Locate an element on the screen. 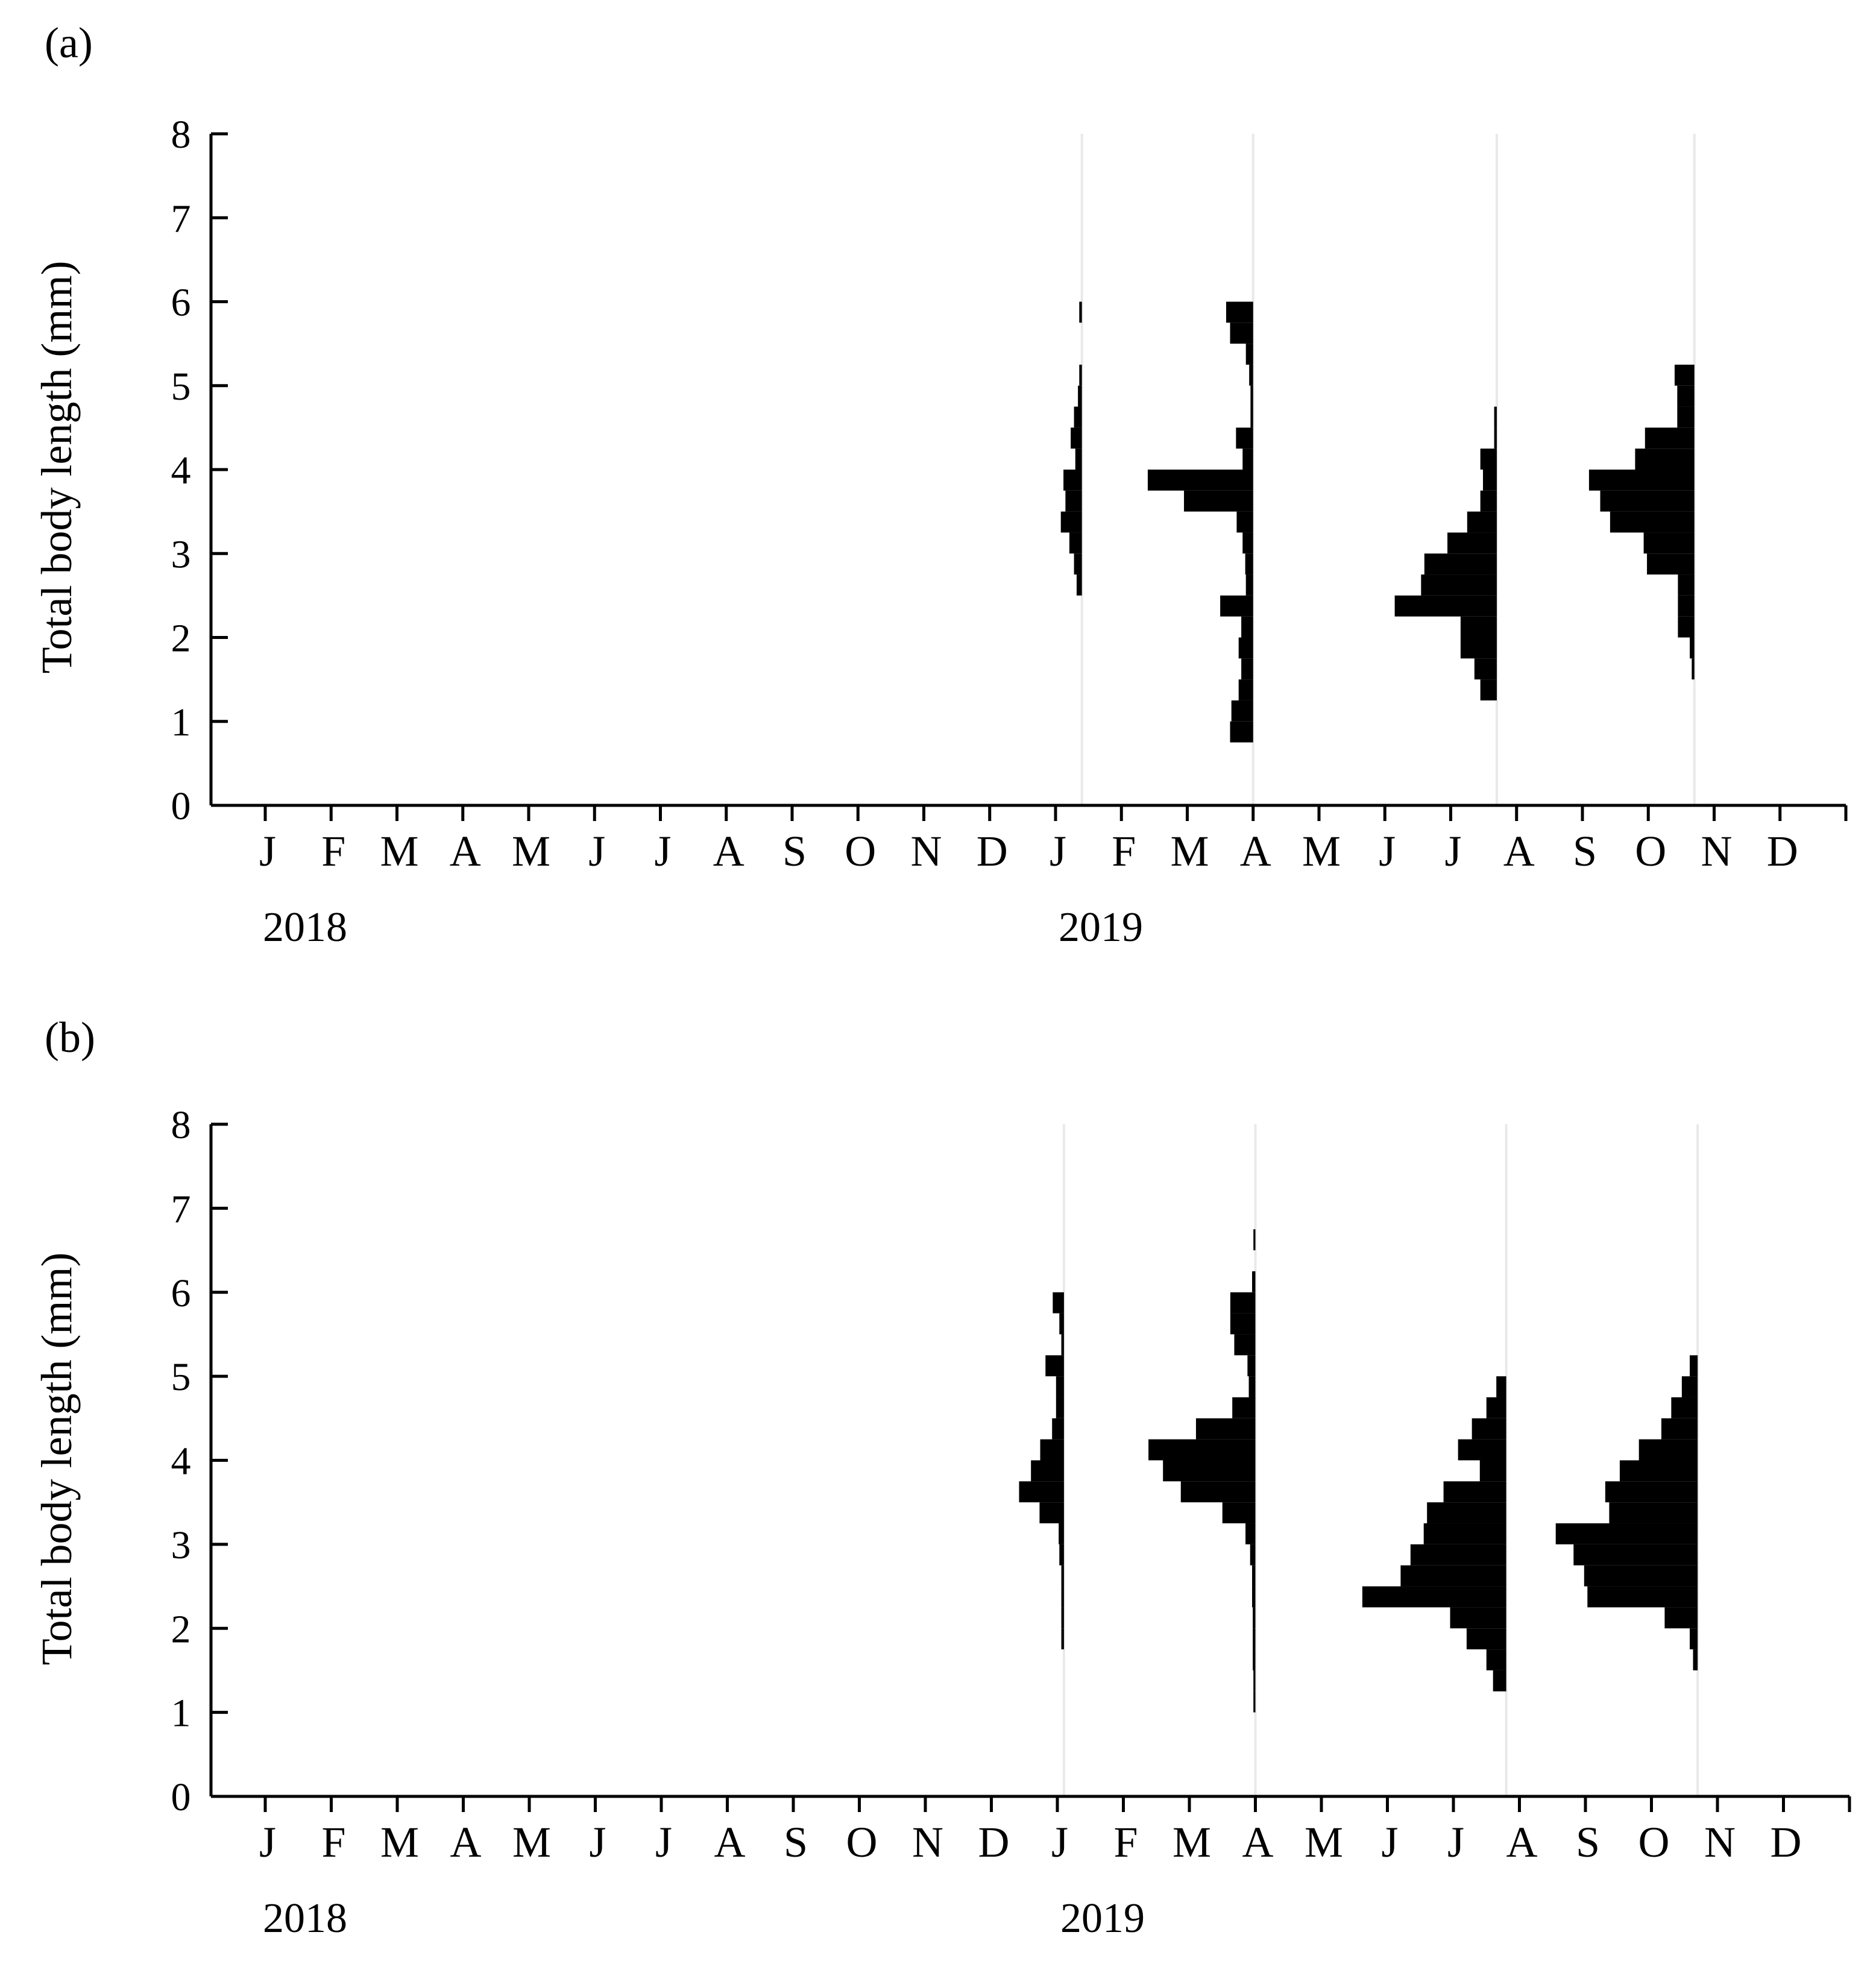  y-tick-label: 3 is located at coordinates (181, 1545).